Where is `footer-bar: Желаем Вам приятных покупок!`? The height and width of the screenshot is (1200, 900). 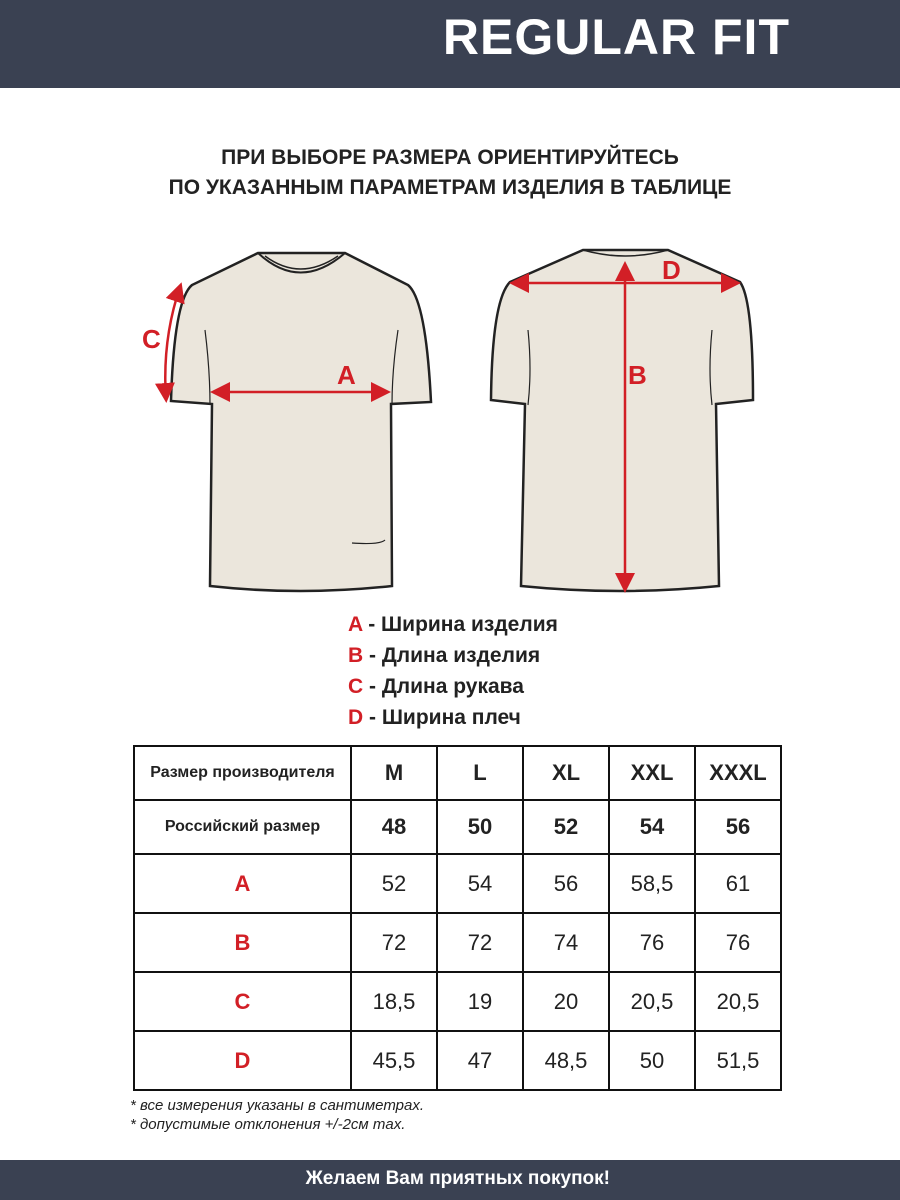
footer-bar: Желаем Вам приятных покупок! is located at coordinates (450, 1180).